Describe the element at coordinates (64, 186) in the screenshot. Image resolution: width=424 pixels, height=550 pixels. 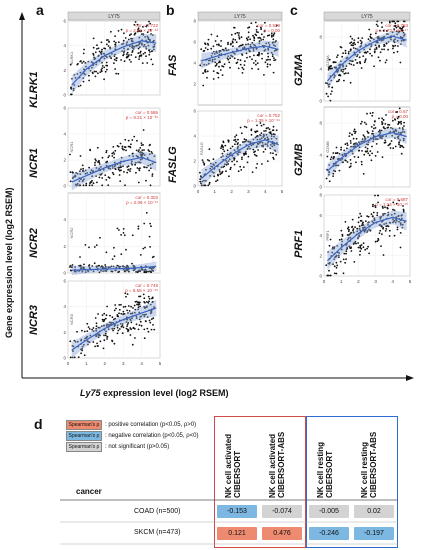
I see `y-tick-label: 0` at that location.